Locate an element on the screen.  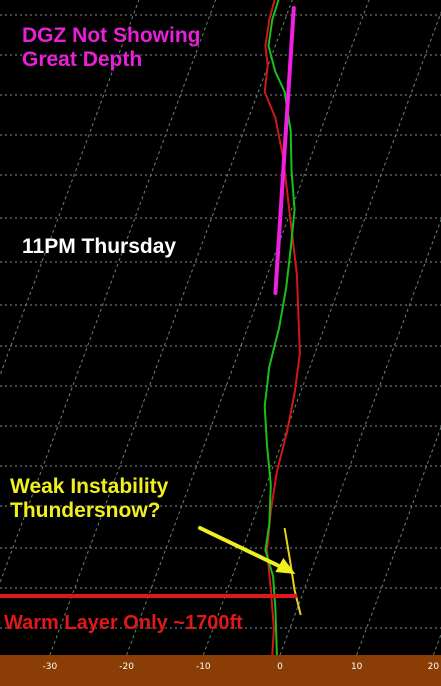
x-tick-label: 10 is located at coordinates (356, 667).